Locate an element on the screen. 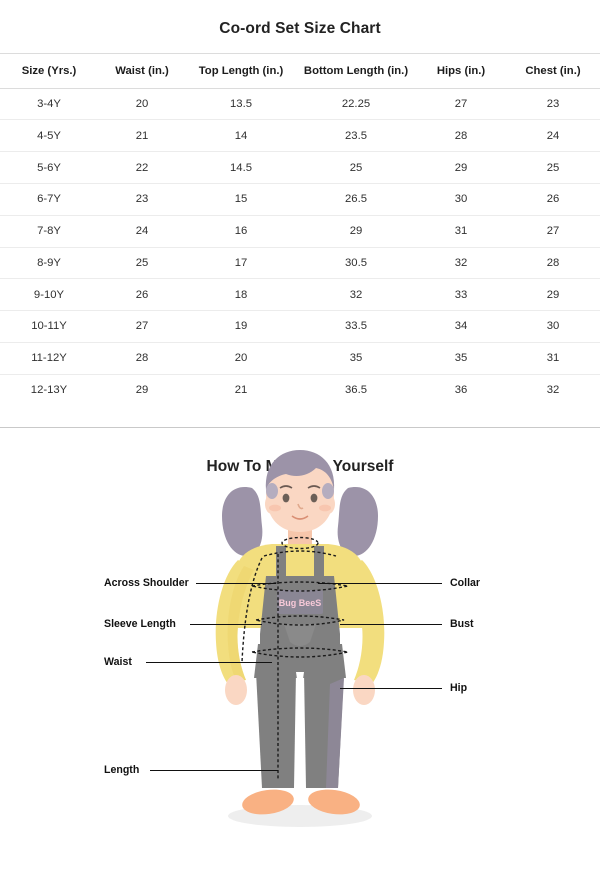 The image size is (600, 891). cell-top-length: 15 is located at coordinates (241, 199).